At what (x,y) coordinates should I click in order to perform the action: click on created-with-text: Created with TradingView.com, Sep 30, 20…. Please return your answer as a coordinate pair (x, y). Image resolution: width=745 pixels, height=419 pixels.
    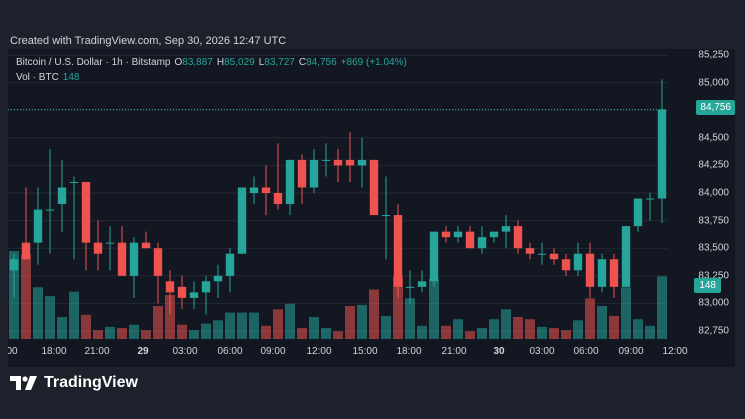
    Looking at the image, I should click on (148, 41).